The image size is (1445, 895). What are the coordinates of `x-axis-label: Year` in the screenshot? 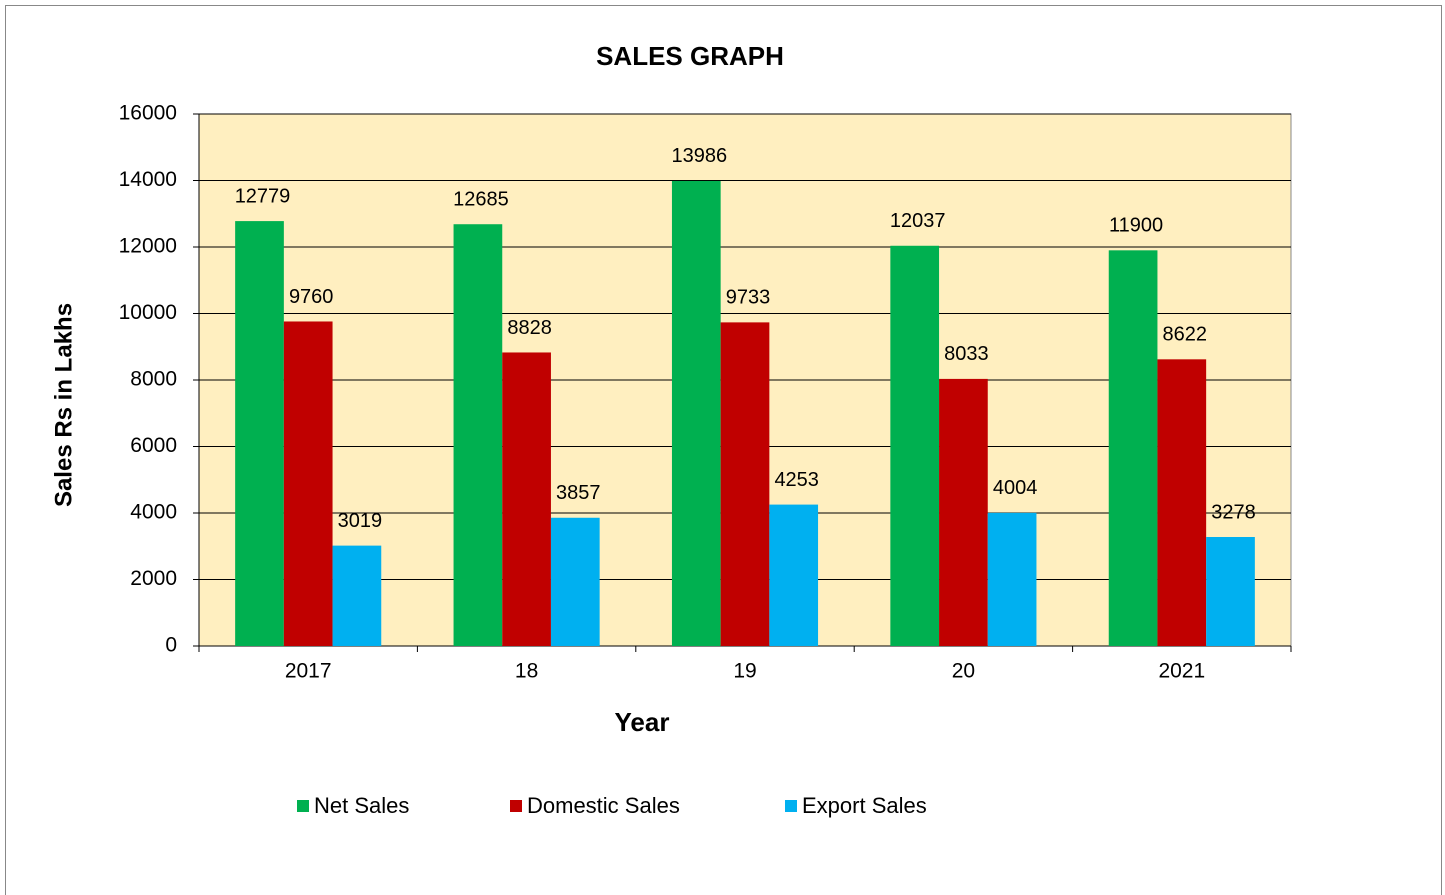 It's located at (642, 722).